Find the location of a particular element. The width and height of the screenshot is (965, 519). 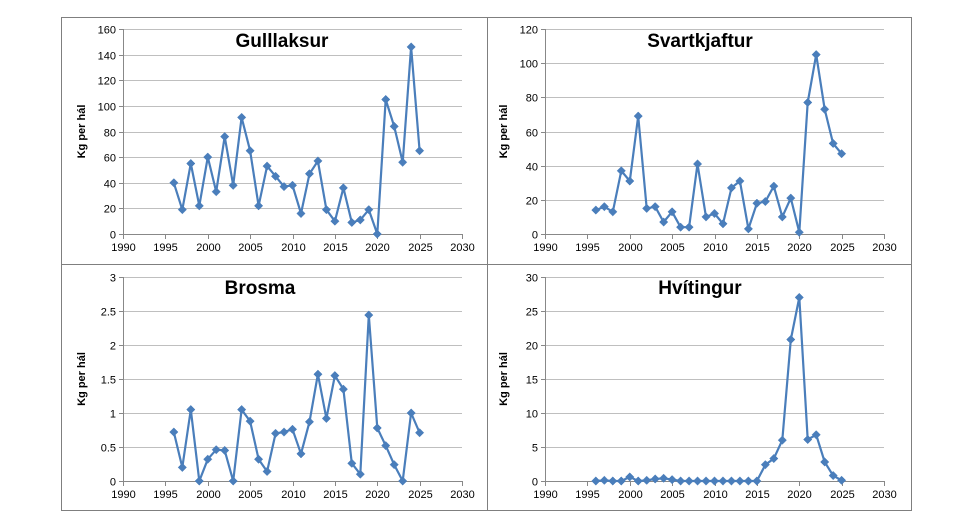

y-axis-label: Kg per hál is located at coordinates (82, 379).